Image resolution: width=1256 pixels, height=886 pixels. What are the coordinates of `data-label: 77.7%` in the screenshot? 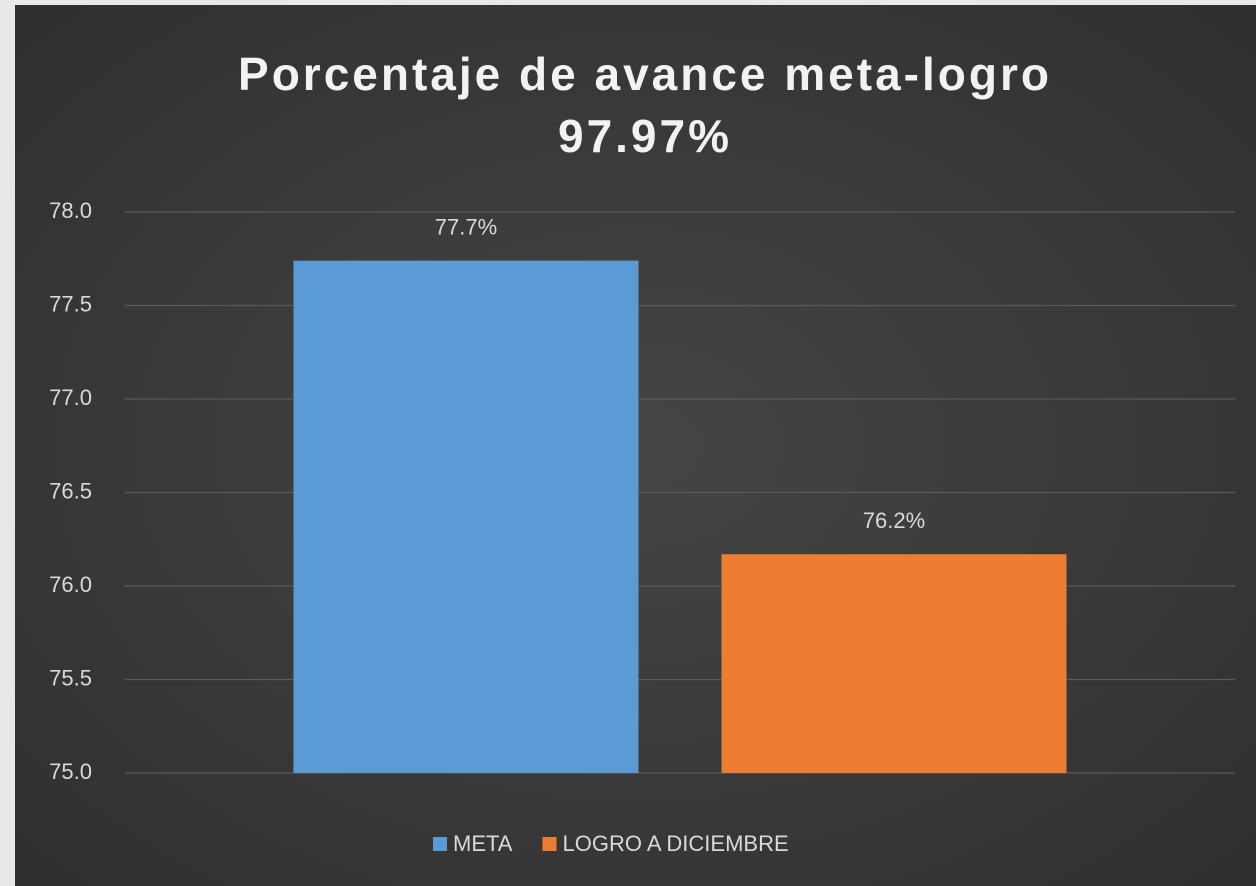 It's located at (466, 226).